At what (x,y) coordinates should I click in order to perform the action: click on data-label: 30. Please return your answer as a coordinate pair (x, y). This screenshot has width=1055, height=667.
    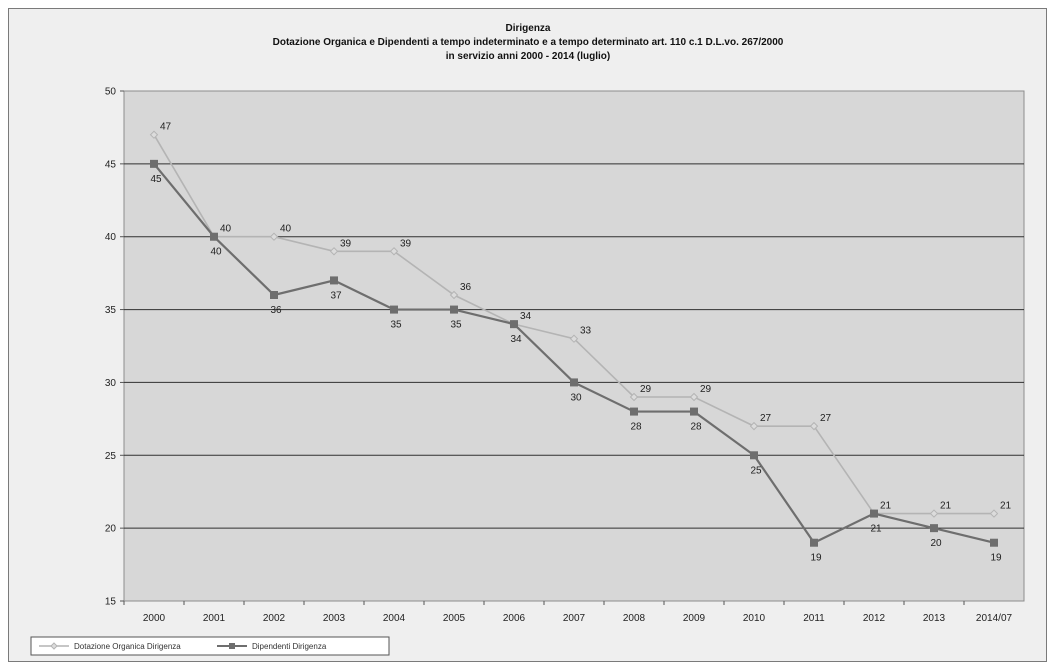
    Looking at the image, I should click on (576, 397).